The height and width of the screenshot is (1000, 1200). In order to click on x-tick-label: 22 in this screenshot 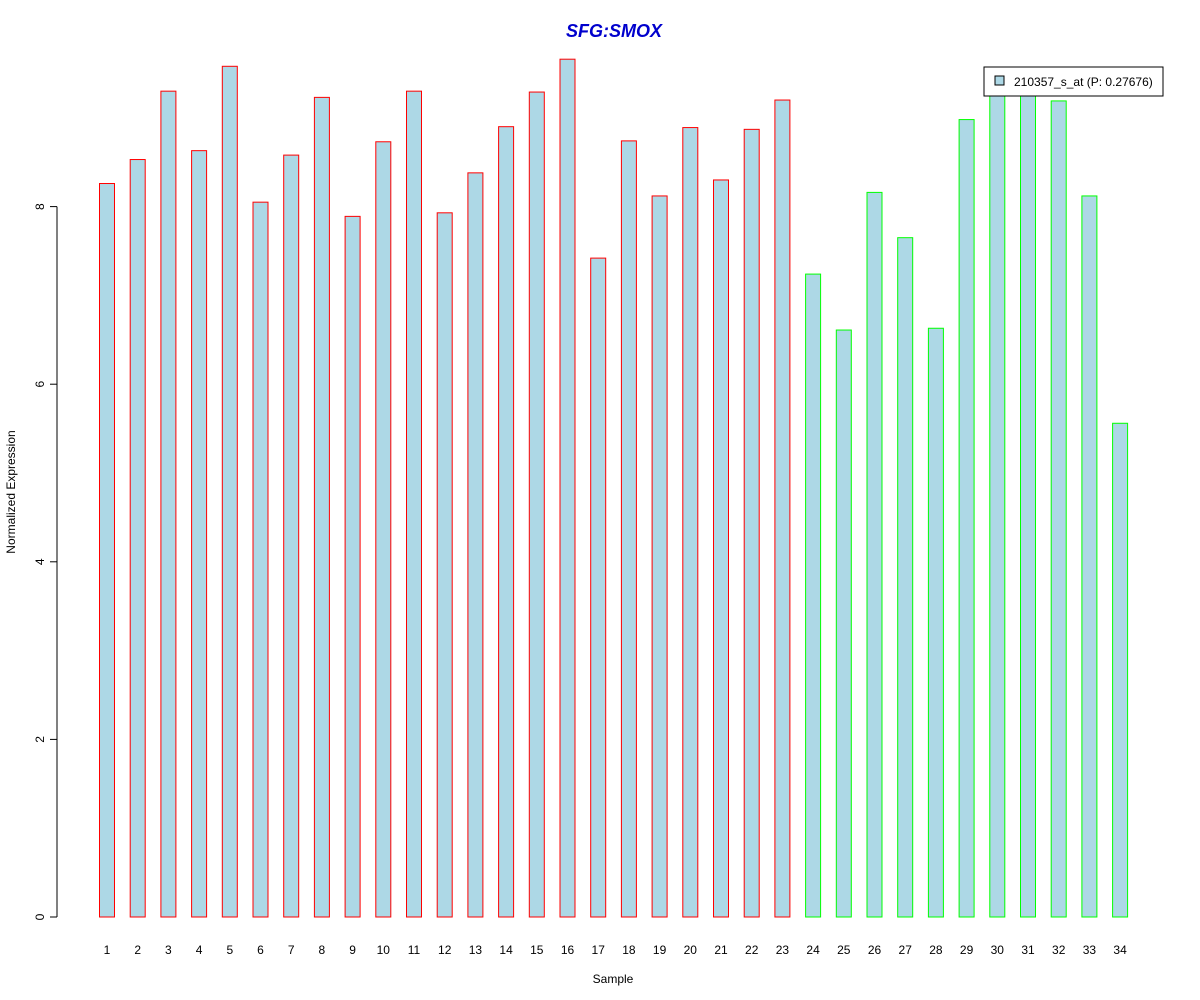, I will do `click(752, 950)`.